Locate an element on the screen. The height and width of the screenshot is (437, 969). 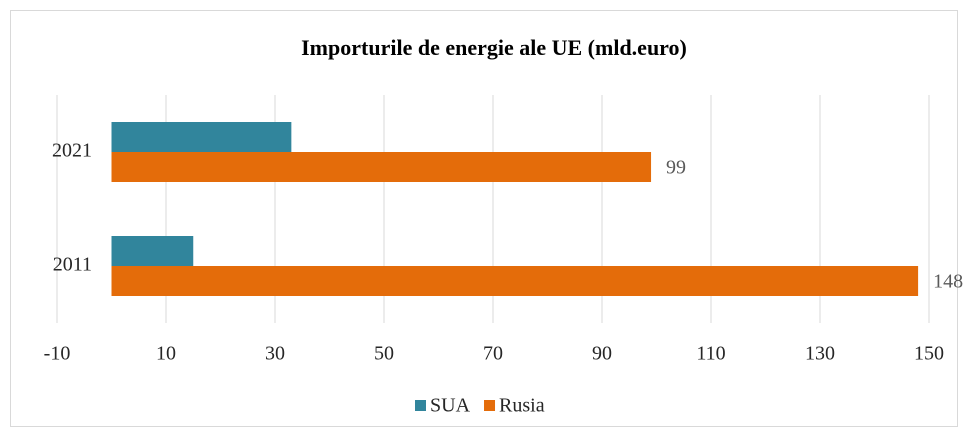
x-tick-label: 150 is located at coordinates (929, 354).